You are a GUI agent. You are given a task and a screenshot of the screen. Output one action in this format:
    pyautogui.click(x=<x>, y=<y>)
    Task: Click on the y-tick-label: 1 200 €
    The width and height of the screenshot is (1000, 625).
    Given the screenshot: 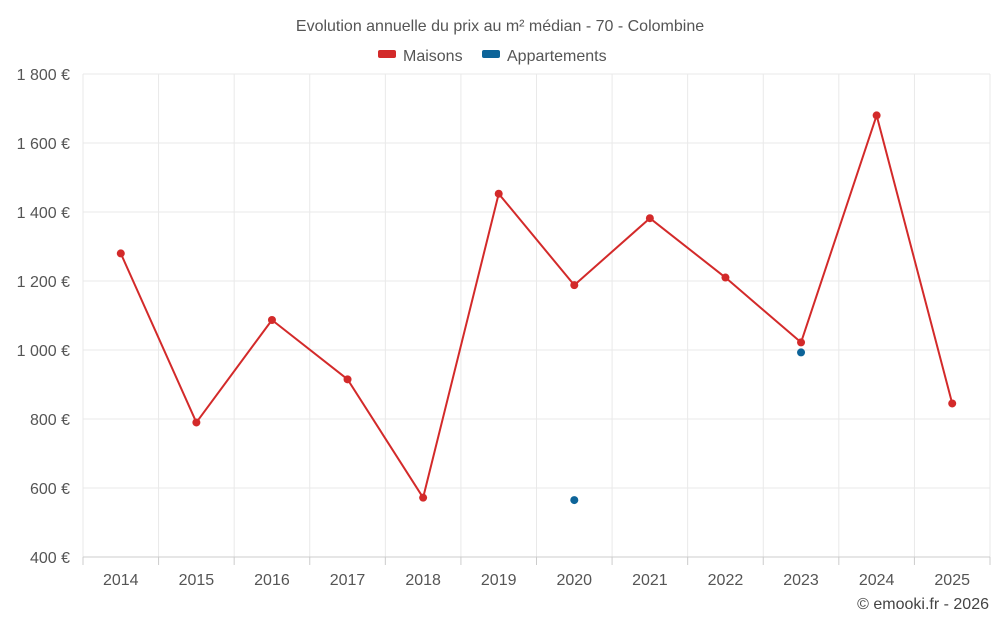 What is the action you would take?
    pyautogui.click(x=43, y=282)
    